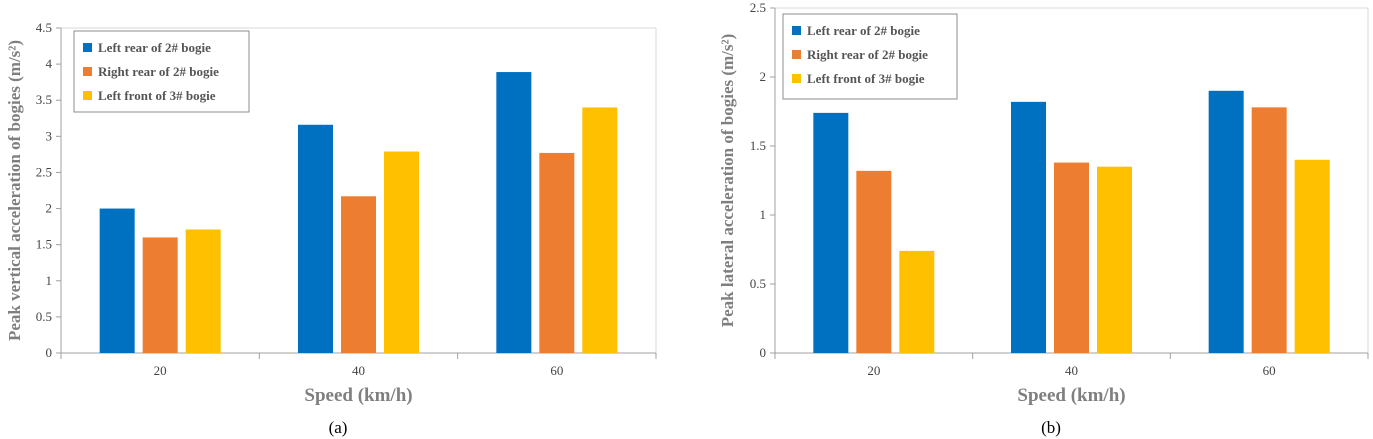 The height and width of the screenshot is (439, 1373). Describe the element at coordinates (556, 370) in the screenshot. I see `chart-0-x-tick-label: 60` at that location.